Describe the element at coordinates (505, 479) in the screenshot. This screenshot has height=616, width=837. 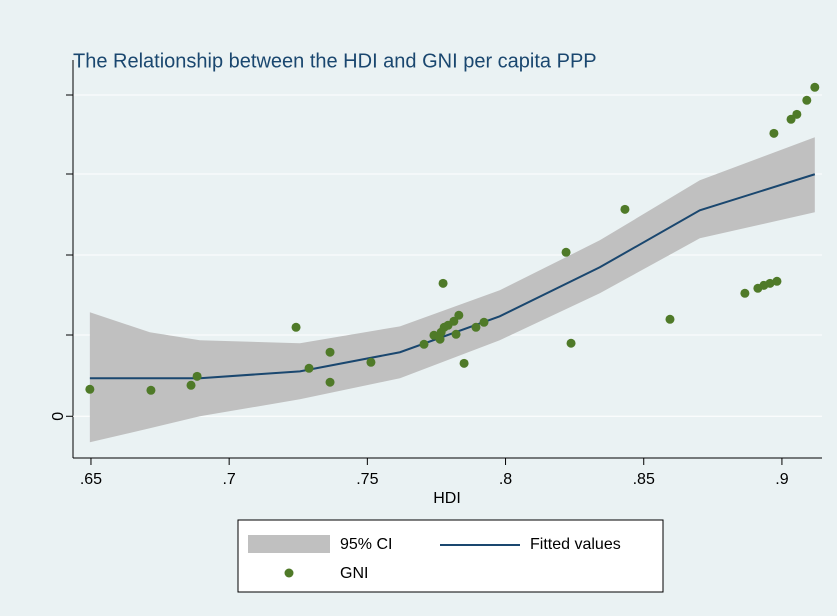
I see `x-tick-label: .8` at that location.